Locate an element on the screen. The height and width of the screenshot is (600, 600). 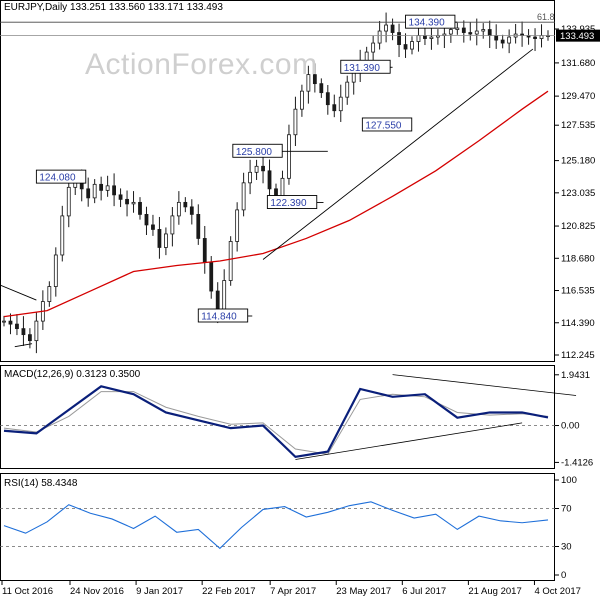
last-price-label: 133.493 is located at coordinates (577, 36).